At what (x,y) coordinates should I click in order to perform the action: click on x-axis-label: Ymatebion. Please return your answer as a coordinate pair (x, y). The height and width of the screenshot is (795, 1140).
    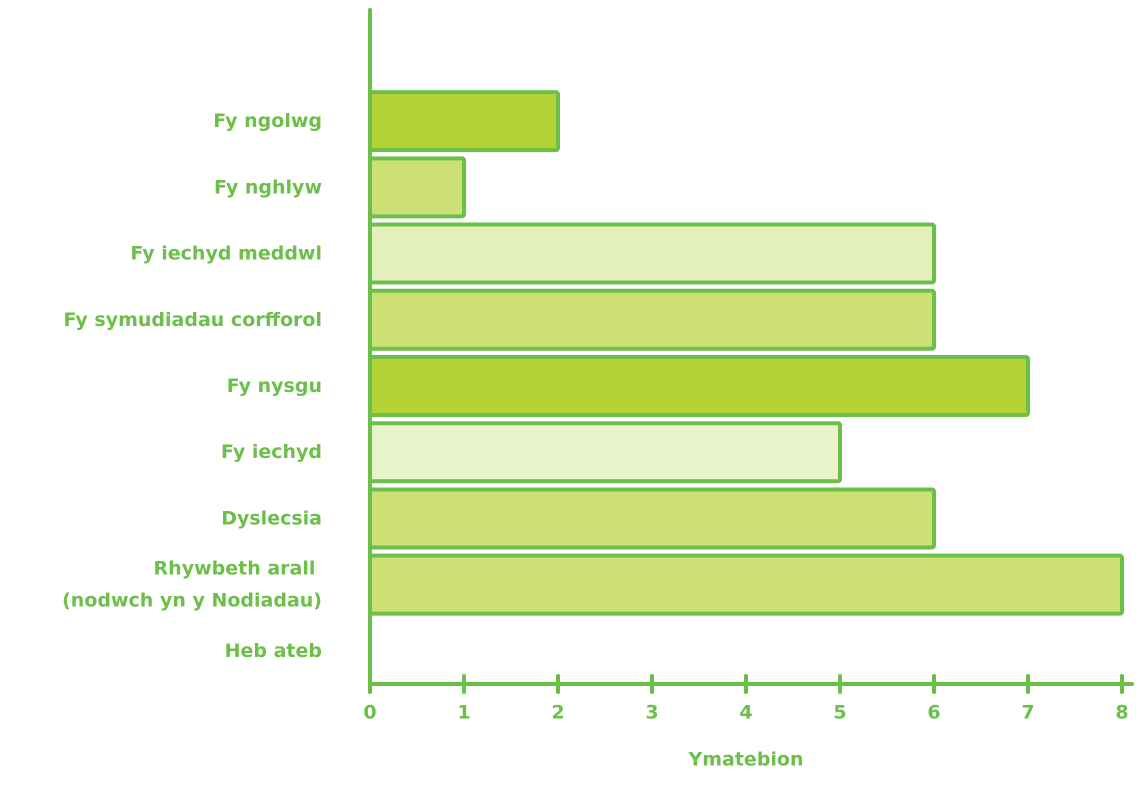
    Looking at the image, I should click on (745, 760).